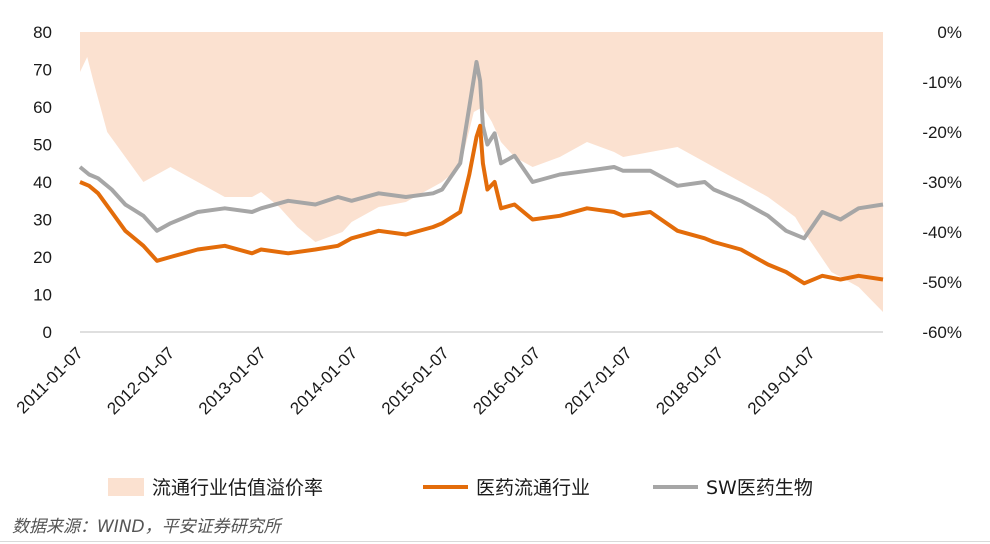  I want to click on left-tick-label: 0, so click(47, 332).